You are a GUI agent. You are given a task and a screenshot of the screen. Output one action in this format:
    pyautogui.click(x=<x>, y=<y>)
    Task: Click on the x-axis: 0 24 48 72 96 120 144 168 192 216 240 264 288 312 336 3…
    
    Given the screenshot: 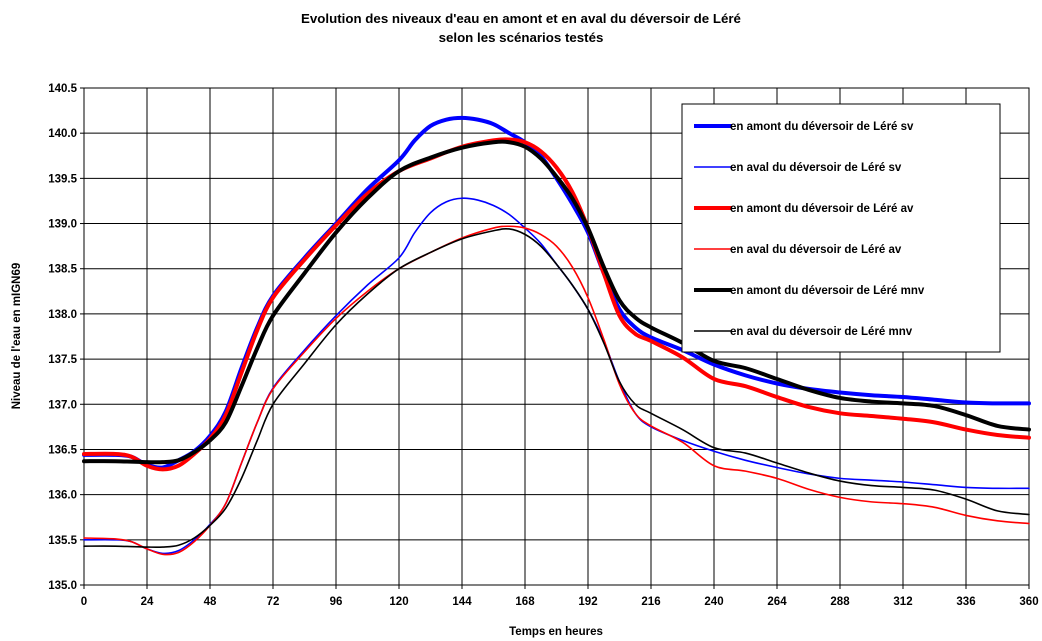 What is the action you would take?
    pyautogui.click(x=560, y=596)
    